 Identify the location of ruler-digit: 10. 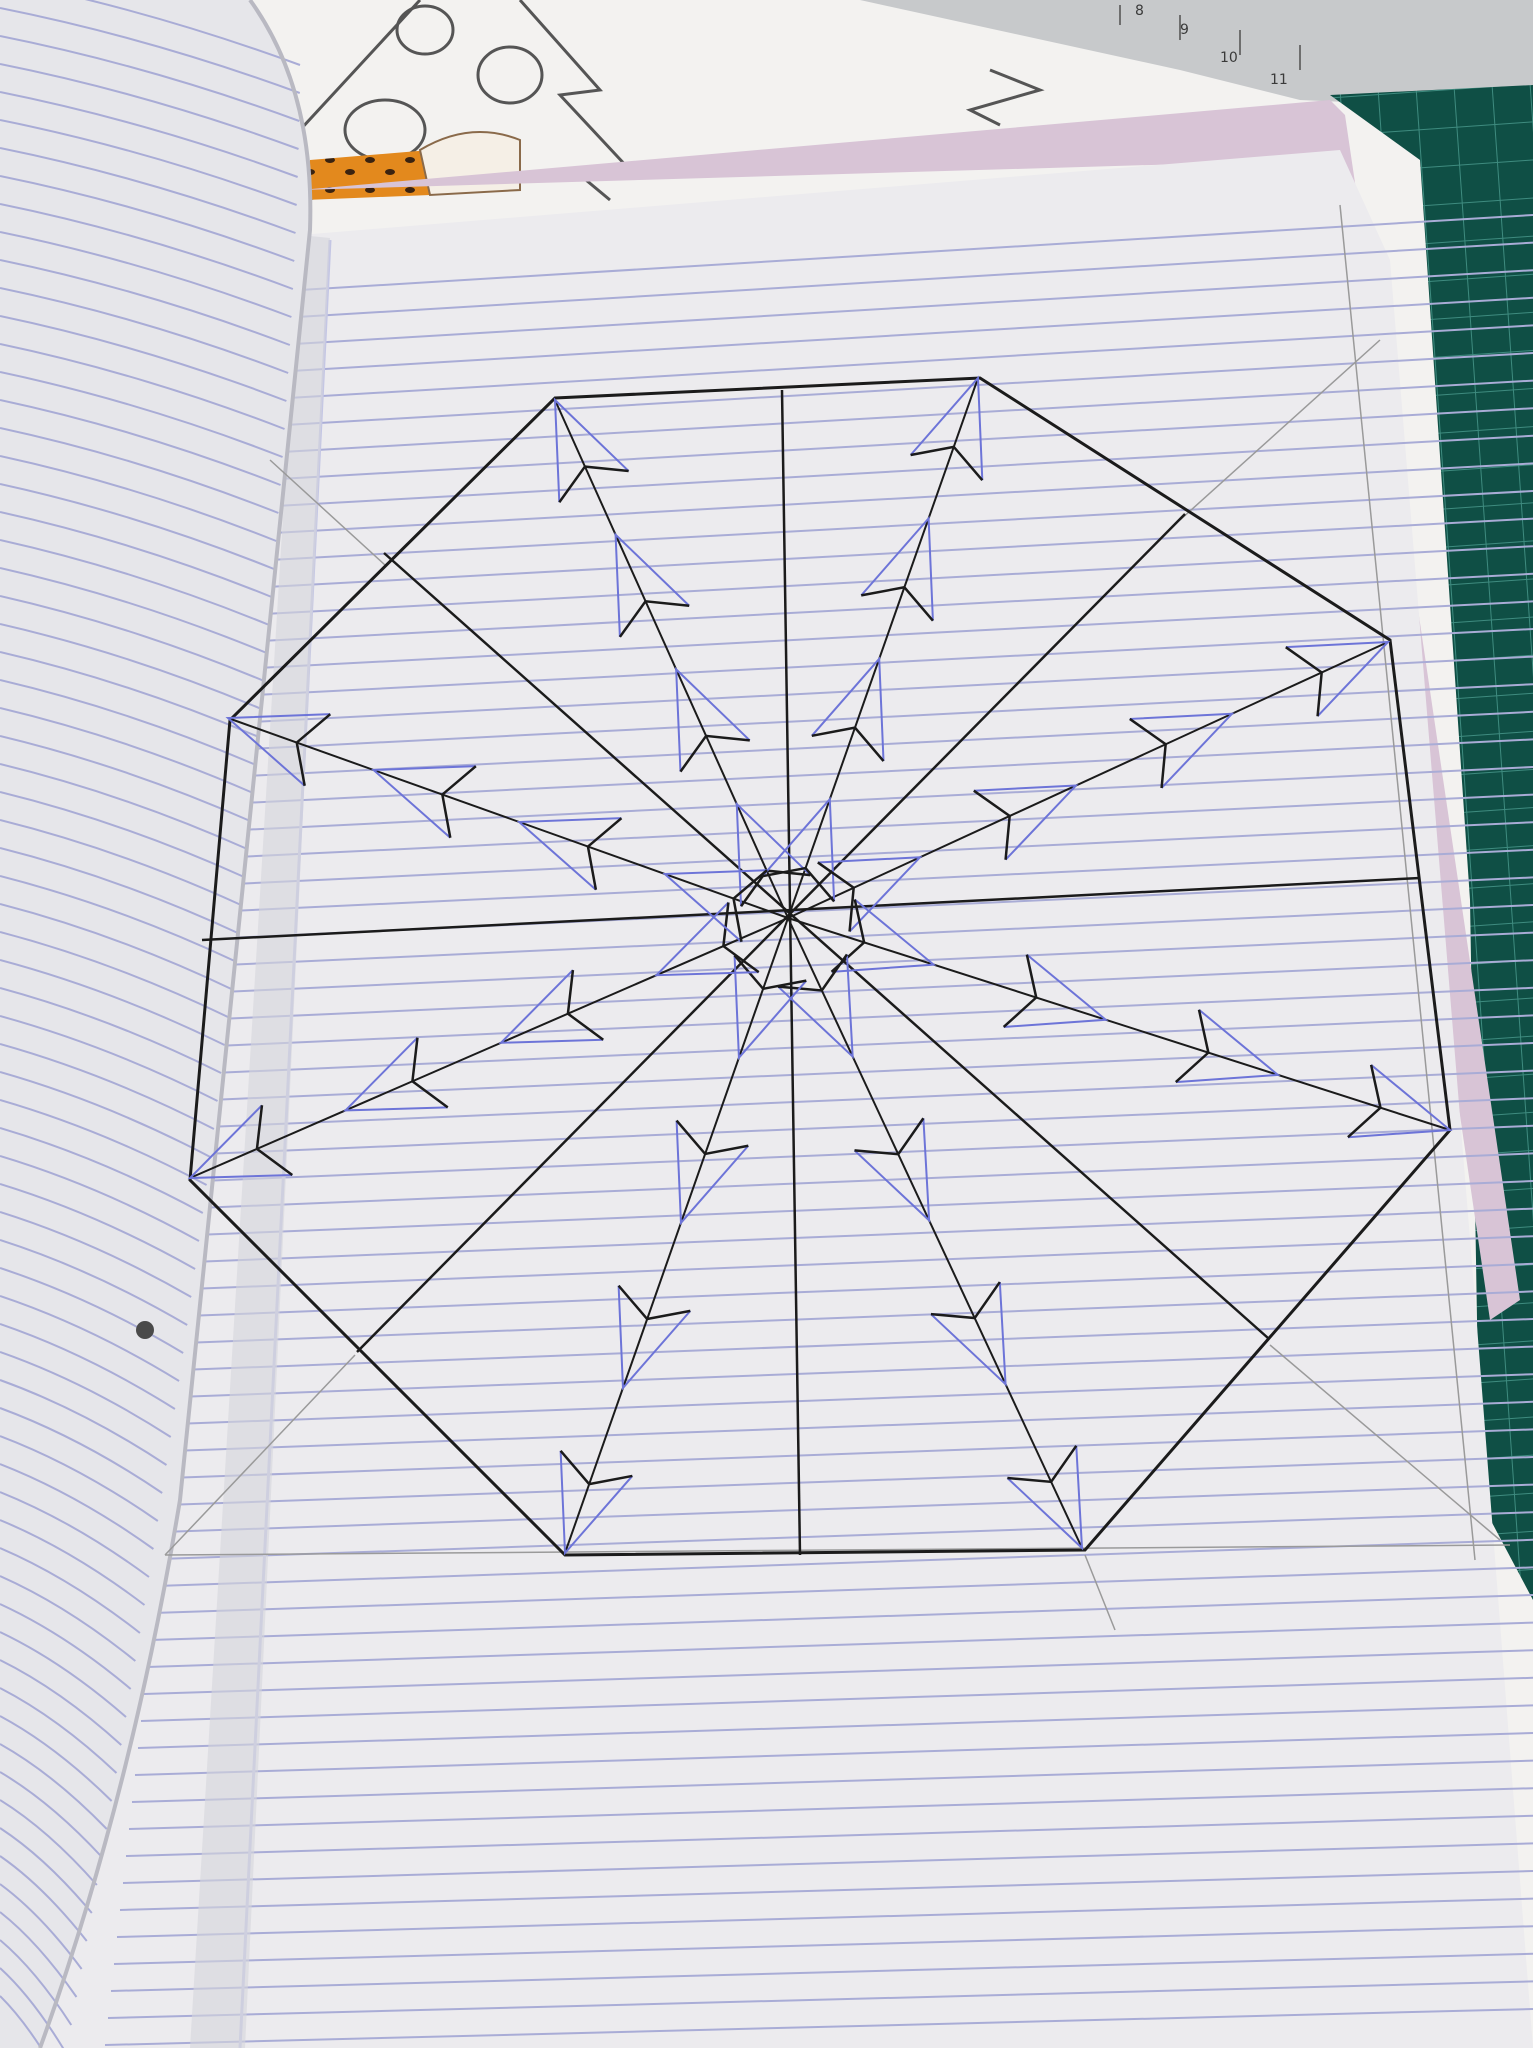
(1229, 58).